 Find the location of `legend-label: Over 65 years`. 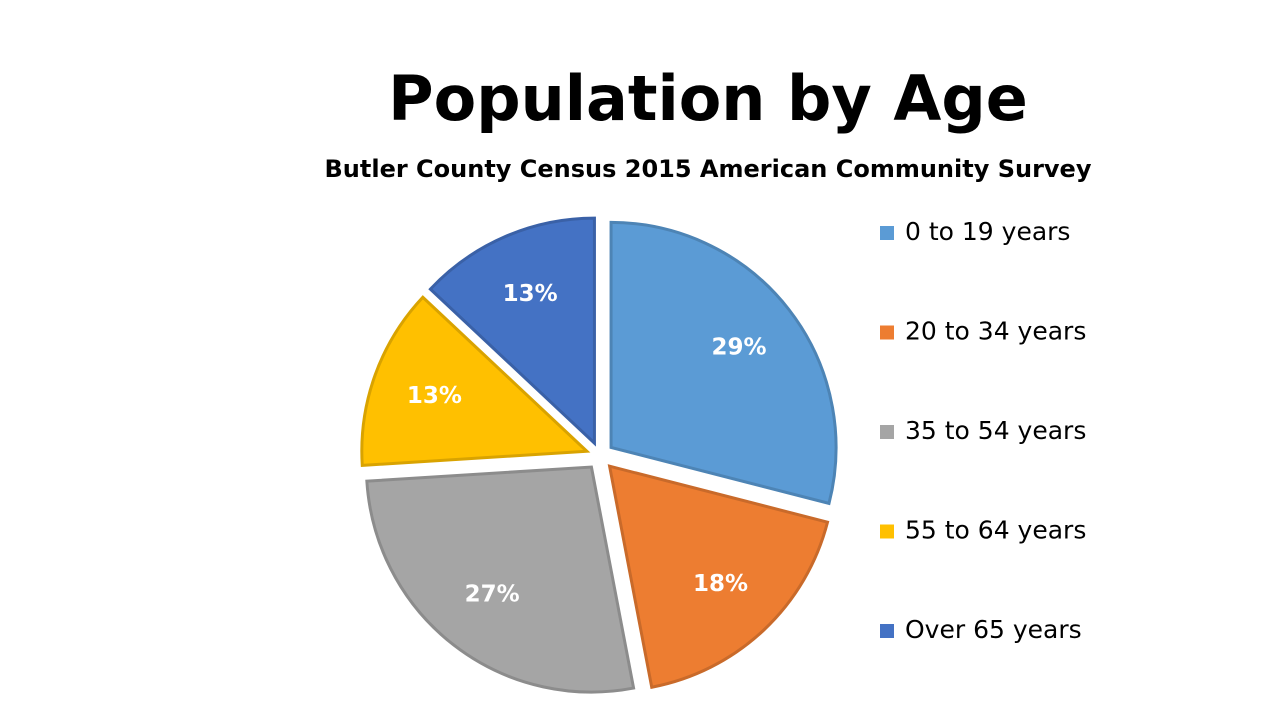

legend-label: Over 65 years is located at coordinates (993, 629).